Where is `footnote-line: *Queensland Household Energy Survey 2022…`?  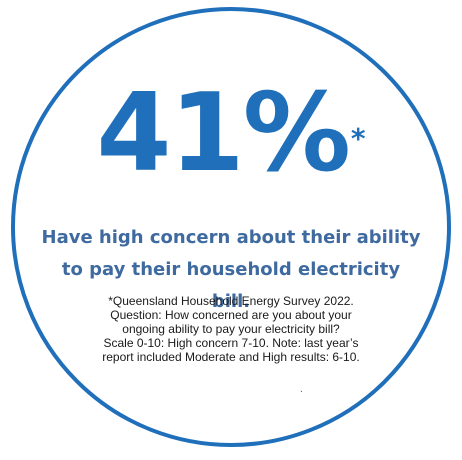
footnote-line: *Queensland Household Energy Survey 2022… is located at coordinates (231, 301).